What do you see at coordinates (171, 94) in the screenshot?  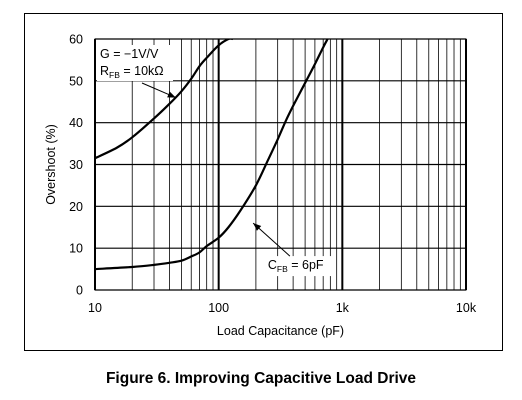 I see `annotation-gain-arrowhead` at bounding box center [171, 94].